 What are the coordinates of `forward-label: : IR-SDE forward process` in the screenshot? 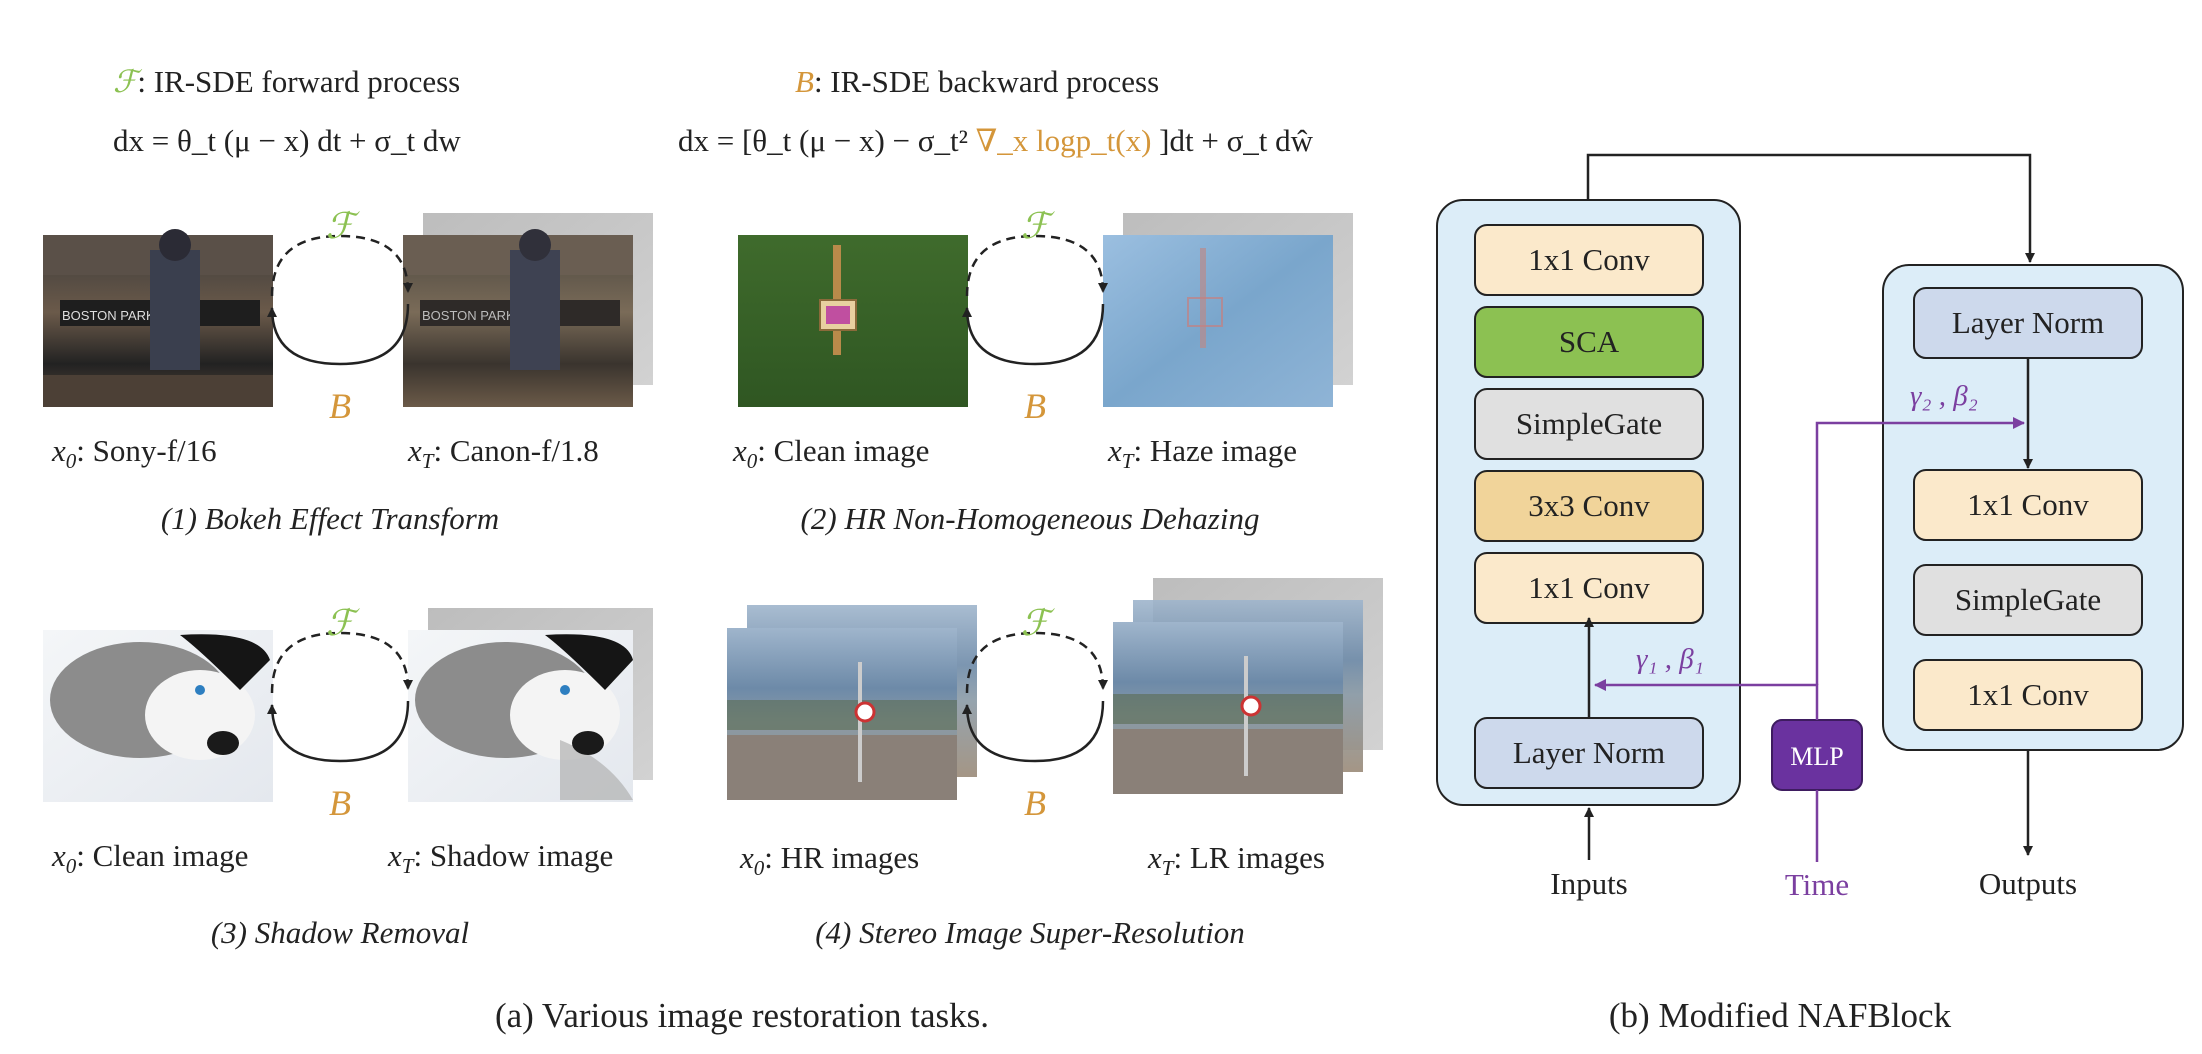 It's located at (298, 81).